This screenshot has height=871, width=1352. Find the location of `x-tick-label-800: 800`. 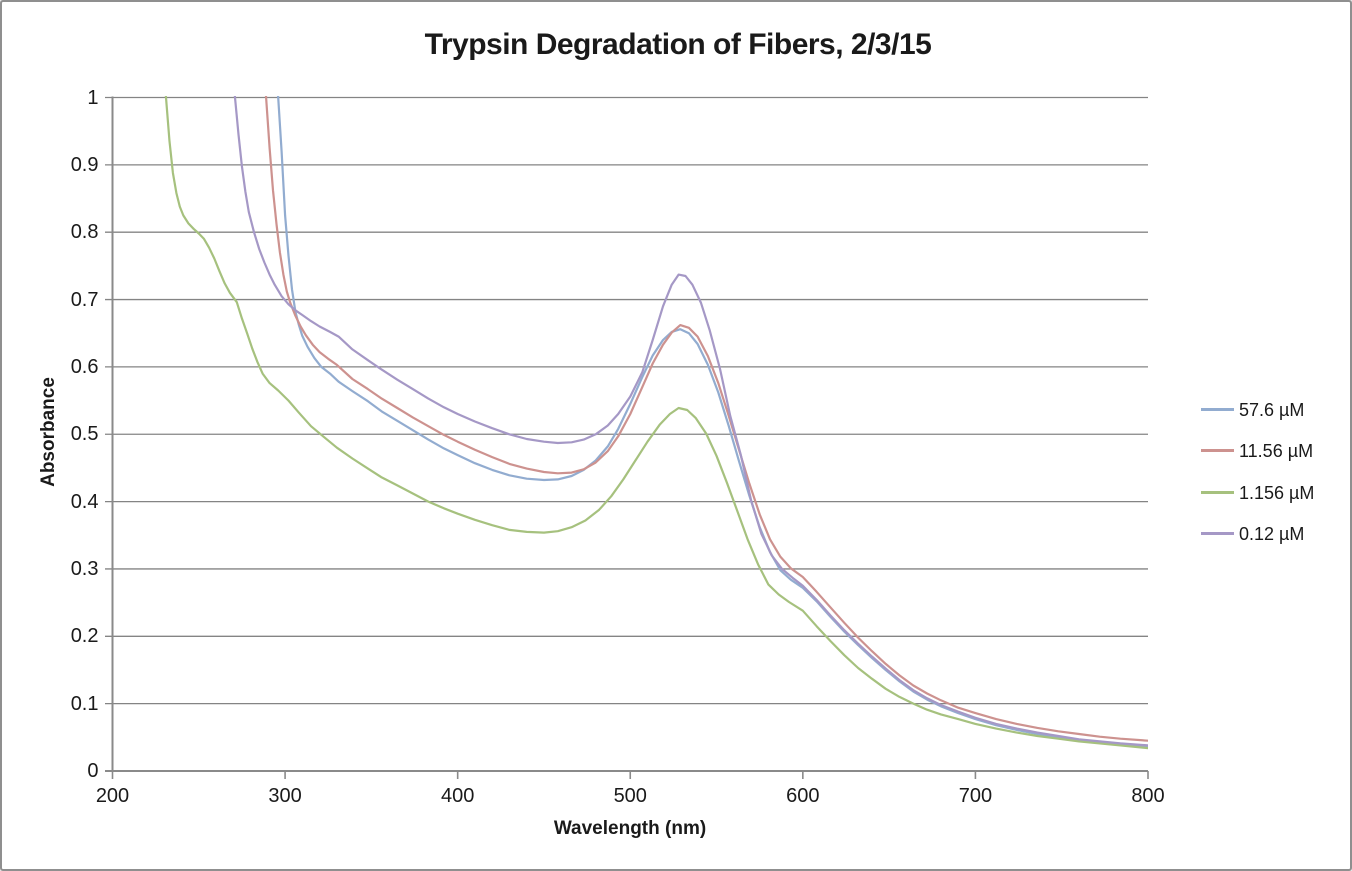

x-tick-label-800: 800 is located at coordinates (1148, 796).